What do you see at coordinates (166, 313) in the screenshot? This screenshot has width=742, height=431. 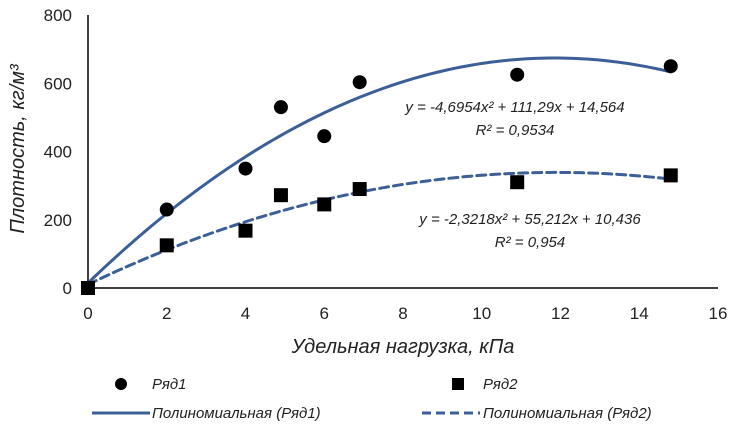 I see `x-tick-label: 2` at bounding box center [166, 313].